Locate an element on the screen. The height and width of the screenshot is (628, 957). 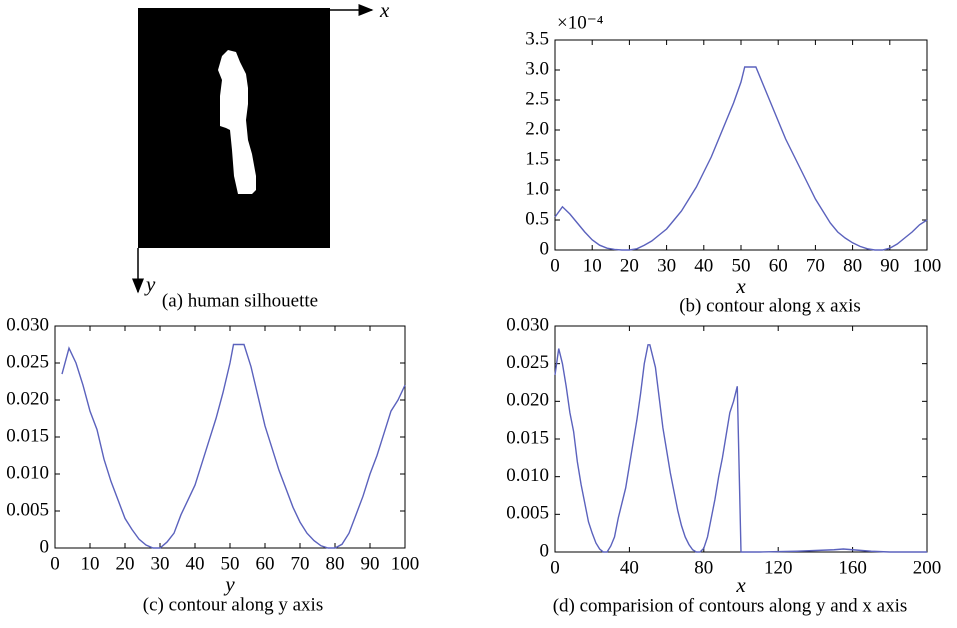
caption: (a) human silhouette is located at coordinates (240, 300).